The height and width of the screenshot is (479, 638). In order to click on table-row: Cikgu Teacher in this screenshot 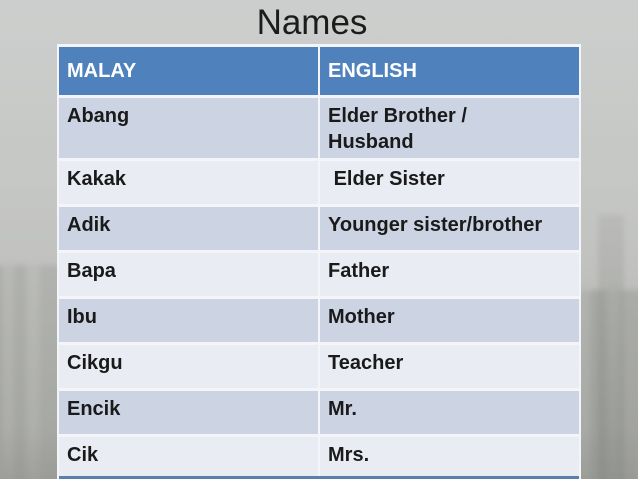, I will do `click(319, 366)`.